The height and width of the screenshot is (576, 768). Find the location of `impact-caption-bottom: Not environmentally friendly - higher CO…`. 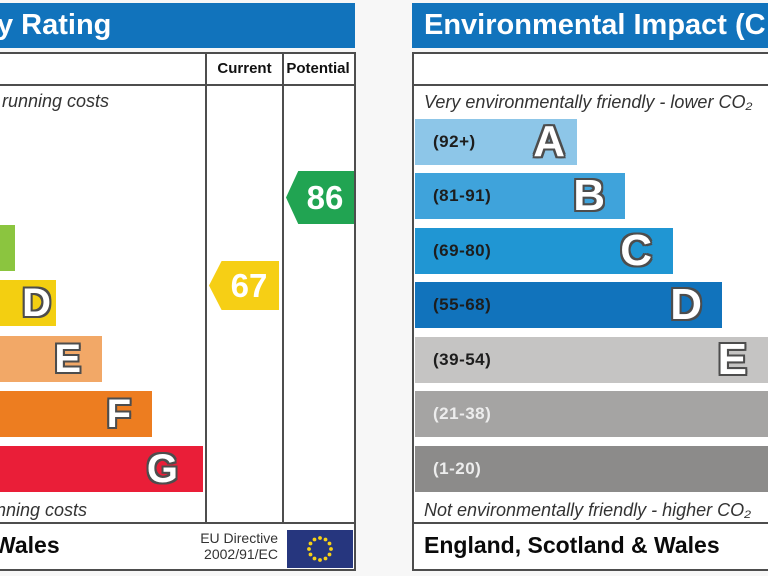

impact-caption-bottom: Not environmentally friendly - higher CO… is located at coordinates (587, 510).